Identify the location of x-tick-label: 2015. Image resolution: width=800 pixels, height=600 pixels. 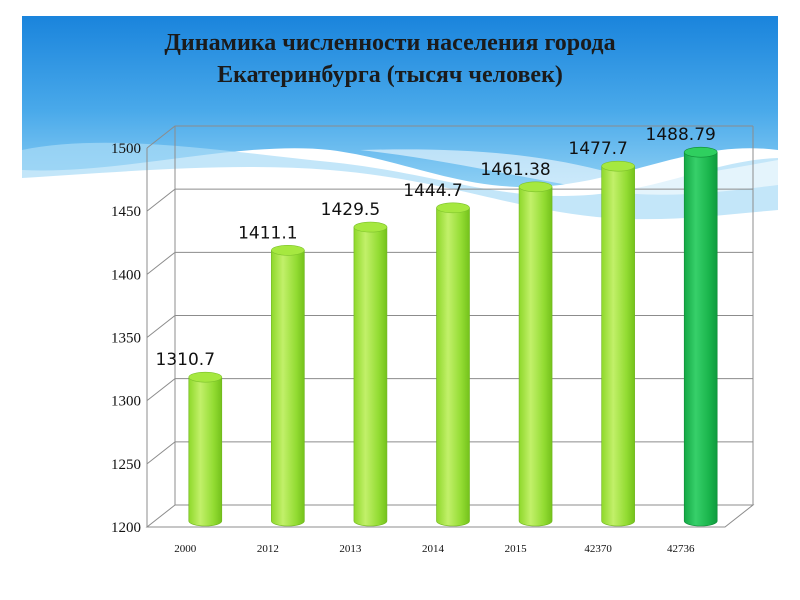
(516, 549).